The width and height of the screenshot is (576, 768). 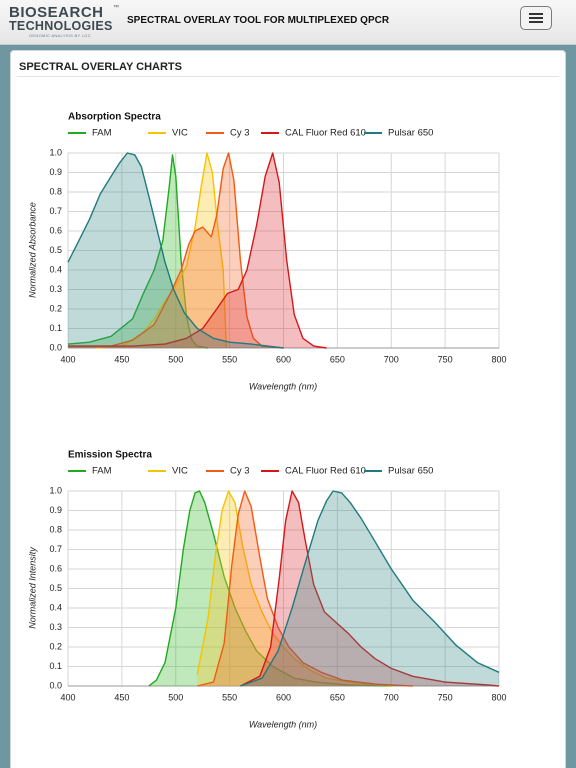 I want to click on y-axis-title: Normalized Absorbance, so click(x=32, y=250).